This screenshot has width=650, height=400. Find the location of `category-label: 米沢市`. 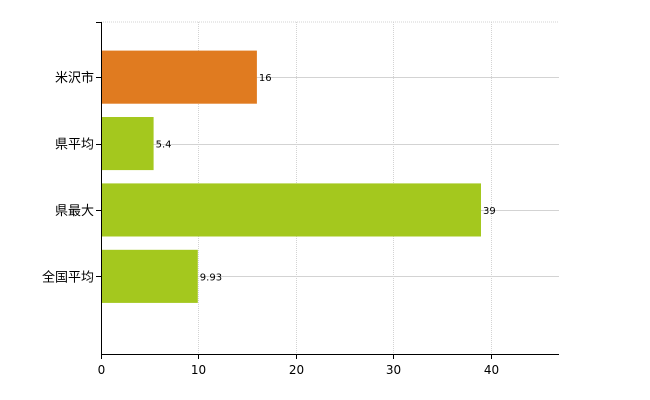

category-label: 米沢市 is located at coordinates (74, 78).